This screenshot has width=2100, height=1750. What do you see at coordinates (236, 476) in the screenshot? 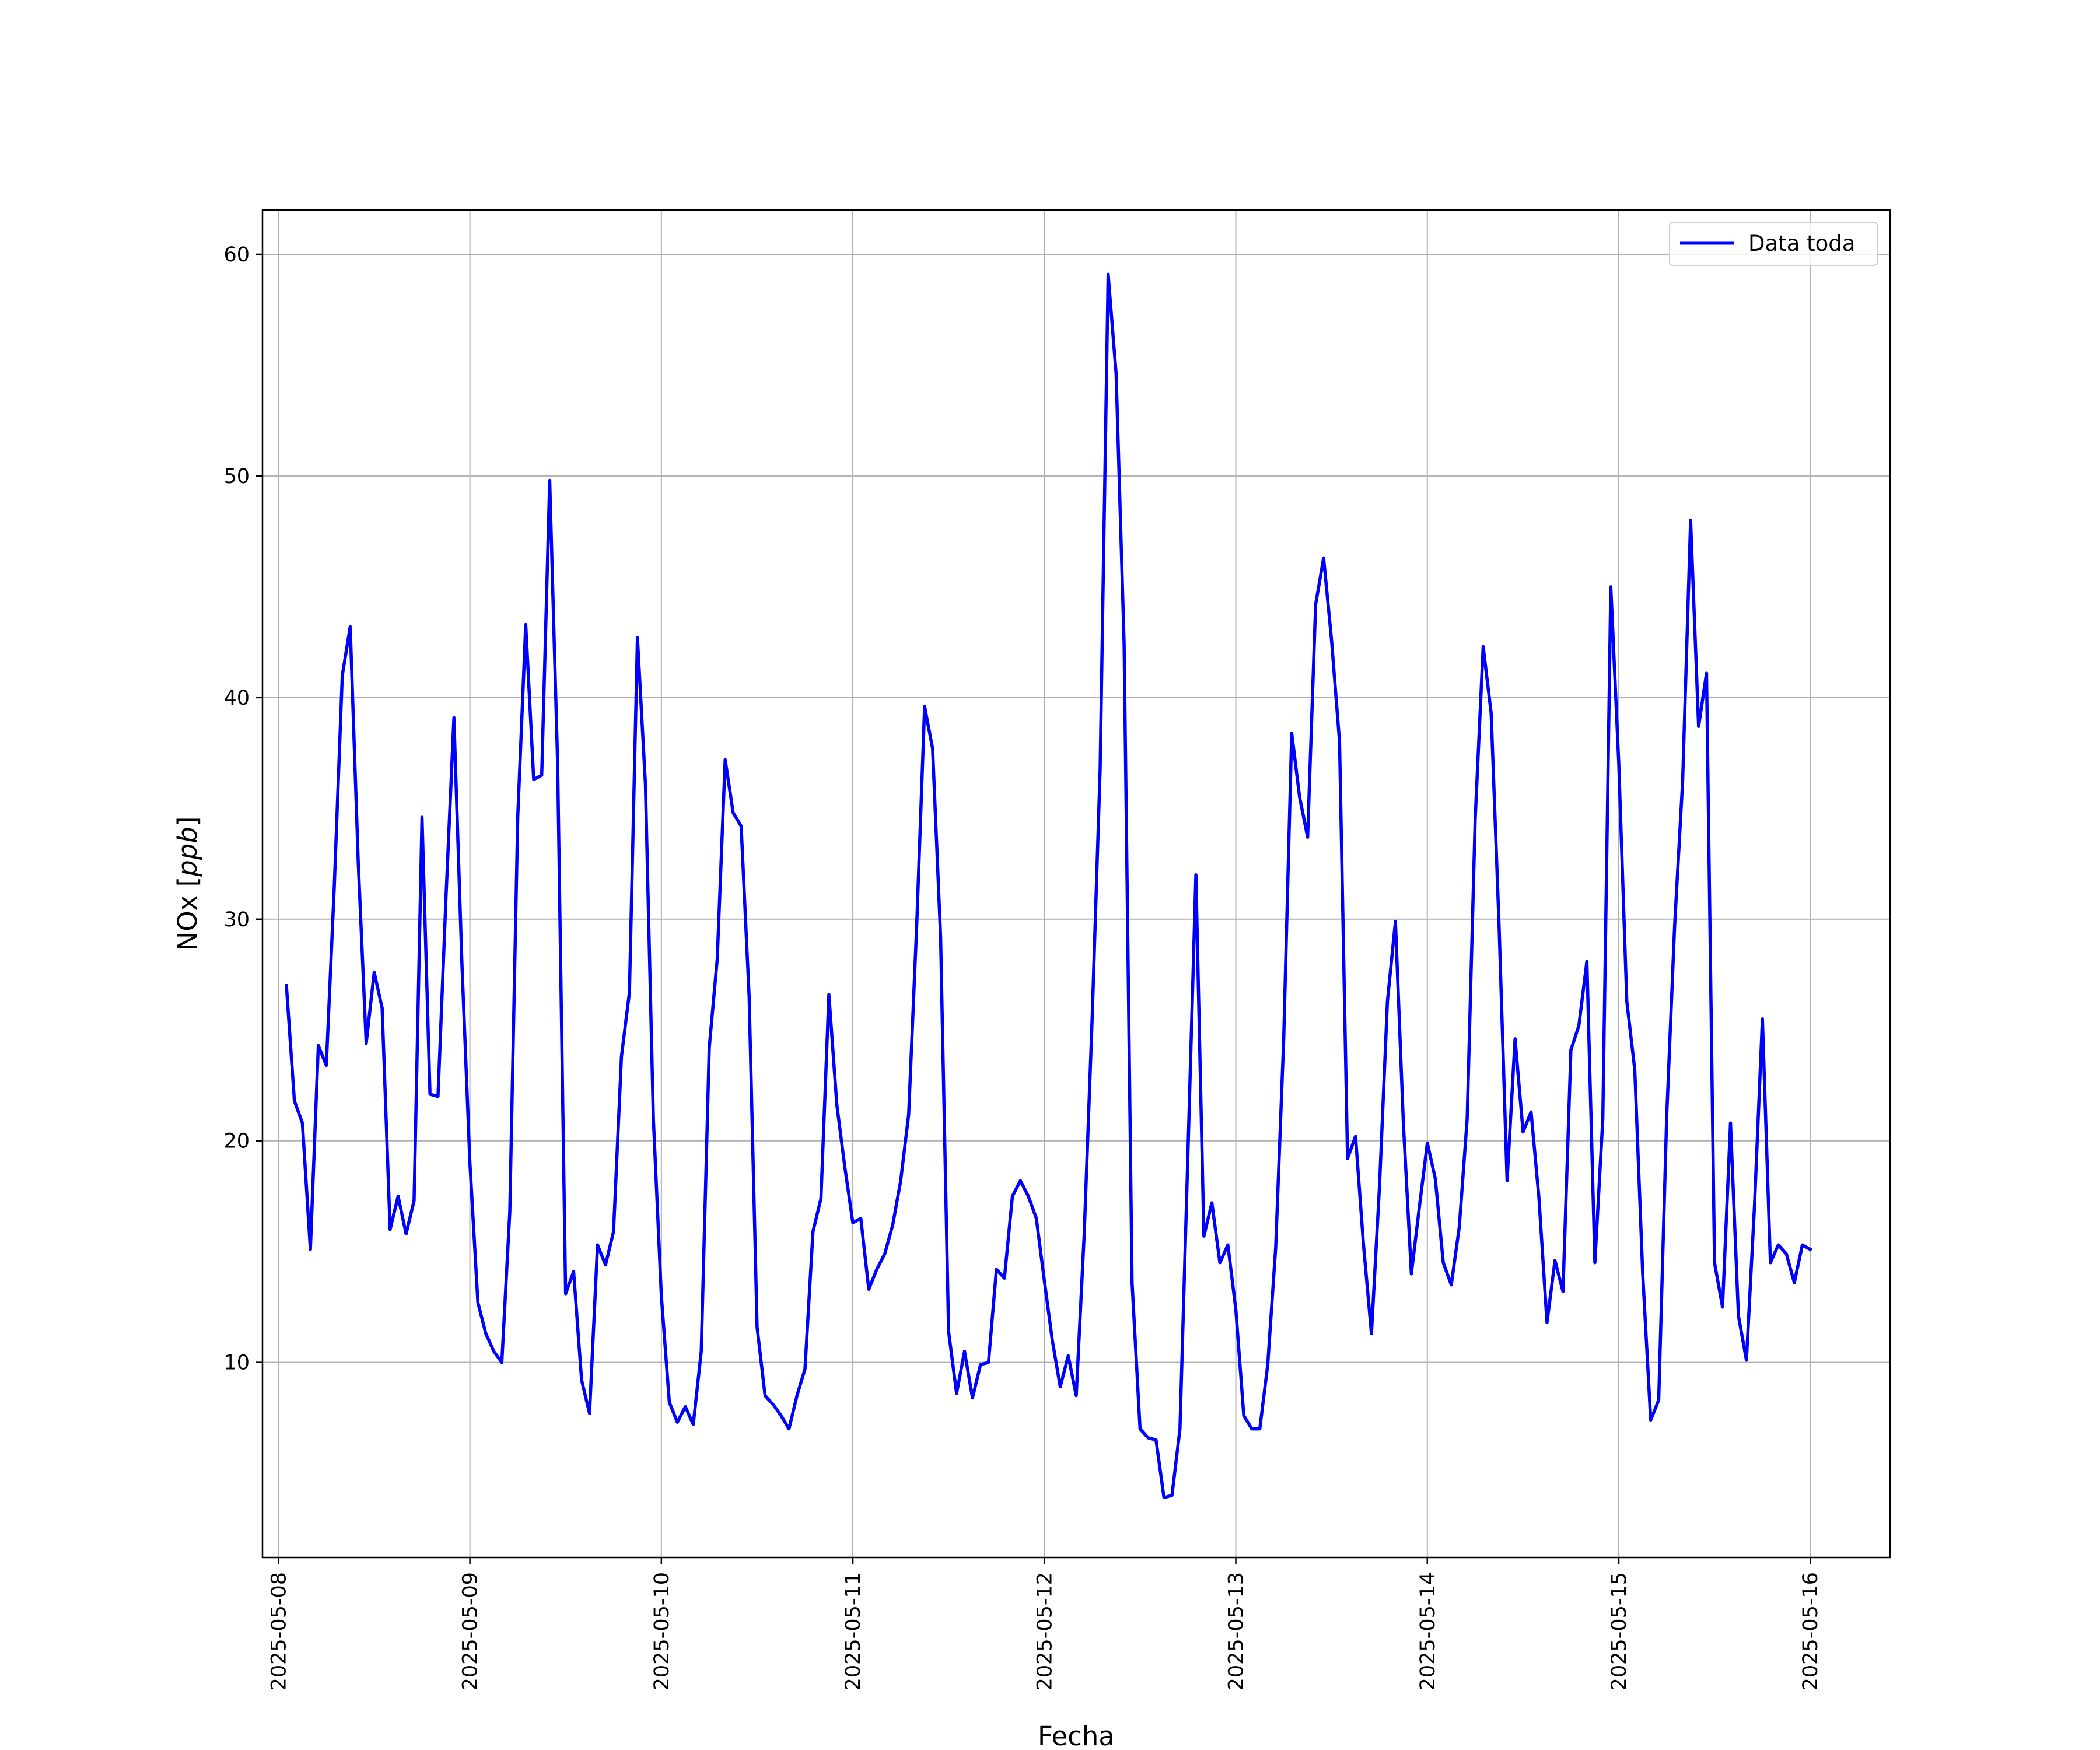
I see `y-tick-label: 50` at bounding box center [236, 476].